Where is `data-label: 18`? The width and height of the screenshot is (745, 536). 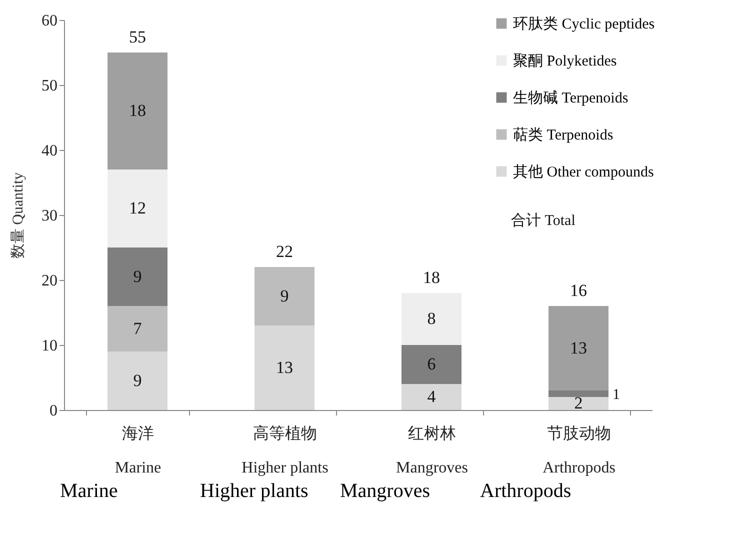 data-label: 18 is located at coordinates (137, 110).